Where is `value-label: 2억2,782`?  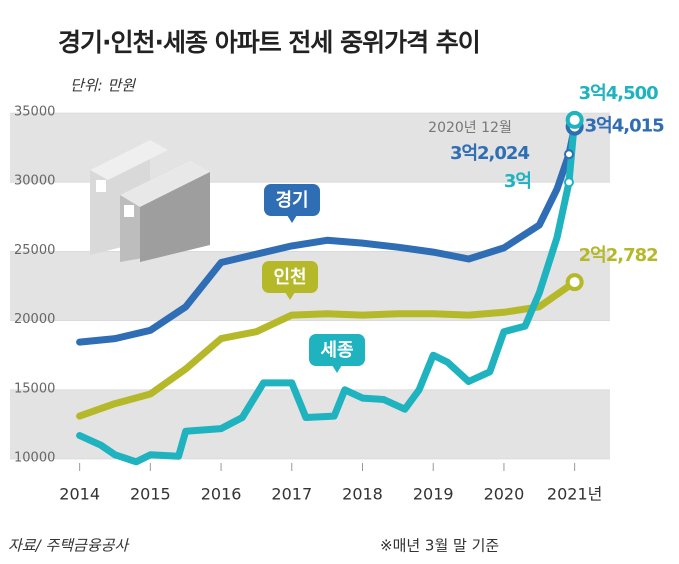 value-label: 2억2,782 is located at coordinates (618, 255).